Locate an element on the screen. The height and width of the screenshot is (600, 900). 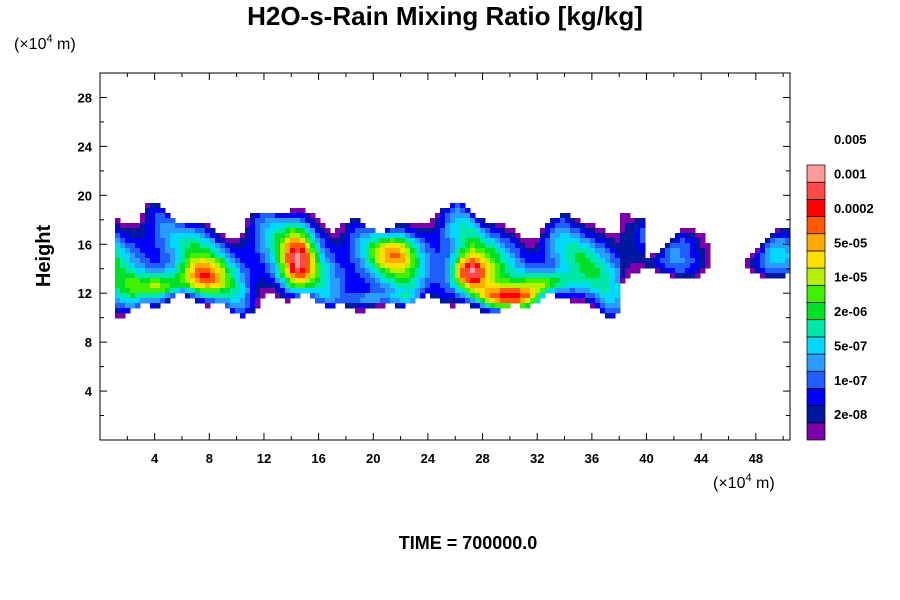
colorbar-label: 5e-07 is located at coordinates (850, 345).